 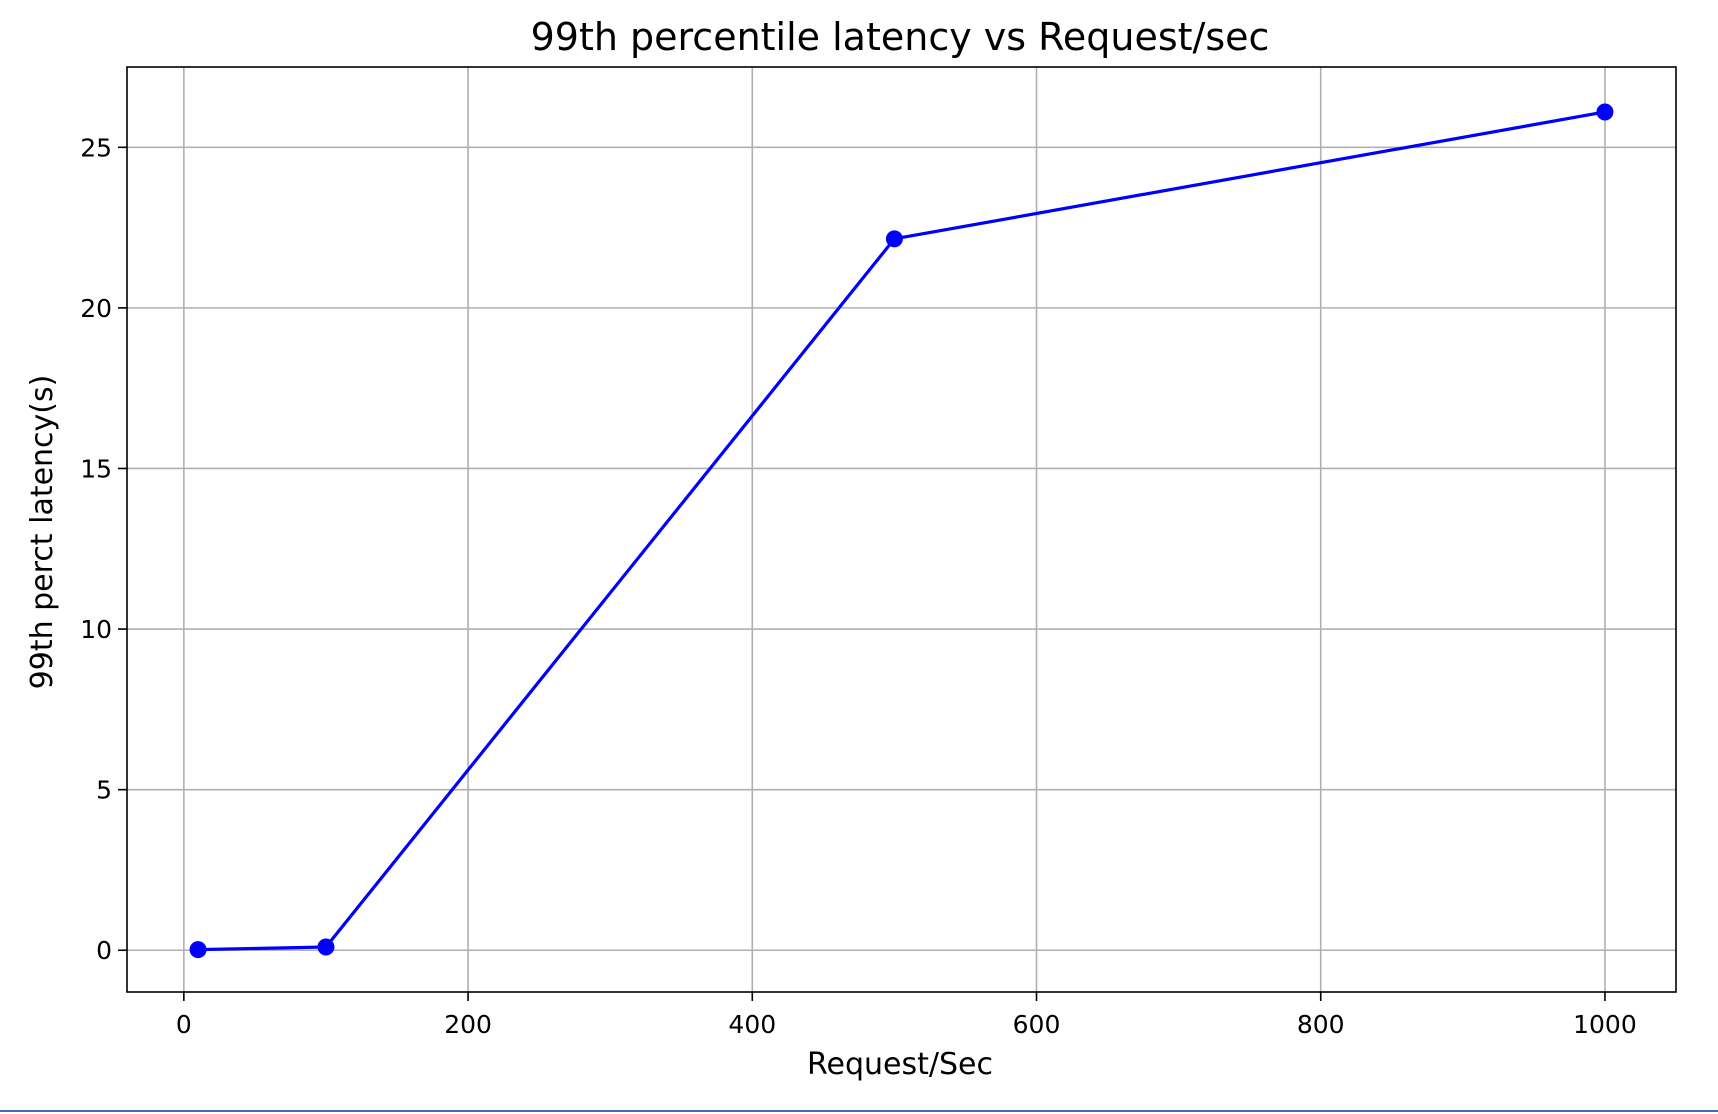 What do you see at coordinates (468, 1024) in the screenshot?
I see `x-tick-label: 200` at bounding box center [468, 1024].